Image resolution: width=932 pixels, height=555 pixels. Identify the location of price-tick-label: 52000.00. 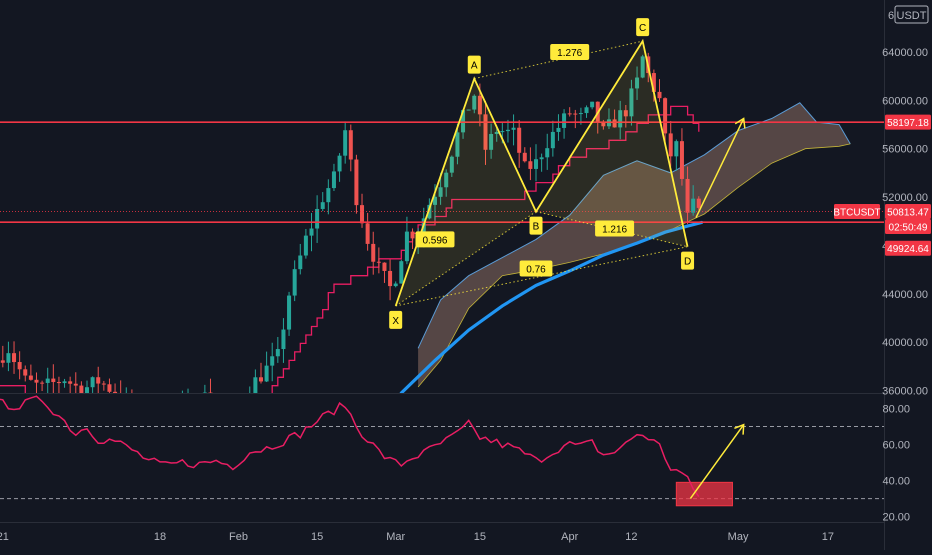
(905, 198).